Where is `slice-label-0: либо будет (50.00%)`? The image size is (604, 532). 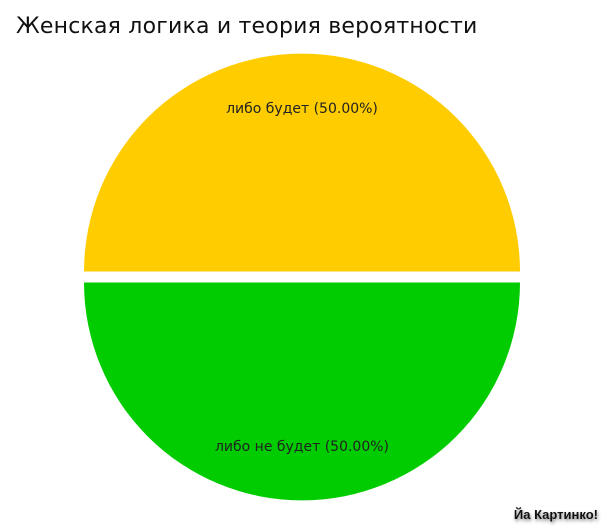 slice-label-0: либо будет (50.00%) is located at coordinates (302, 109).